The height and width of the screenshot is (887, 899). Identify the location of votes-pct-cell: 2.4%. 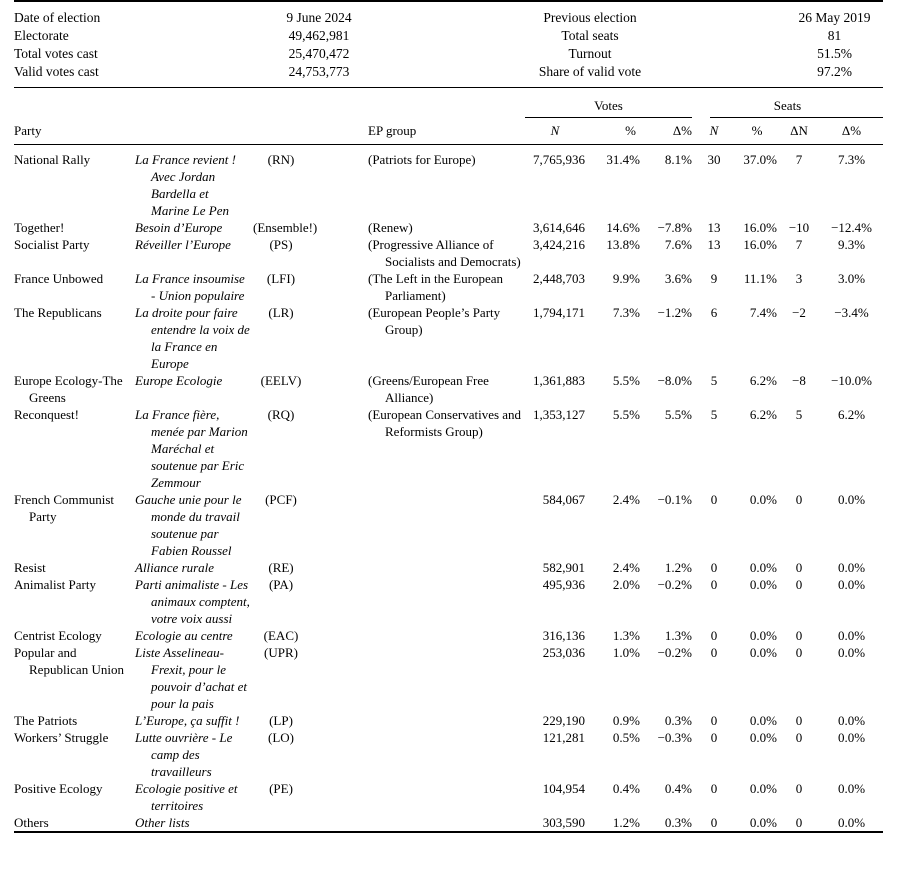
(626, 567).